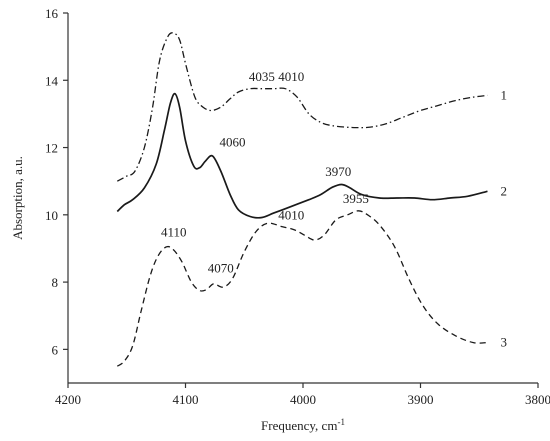  What do you see at coordinates (503, 342) in the screenshot?
I see `series-3-label: 3` at bounding box center [503, 342].